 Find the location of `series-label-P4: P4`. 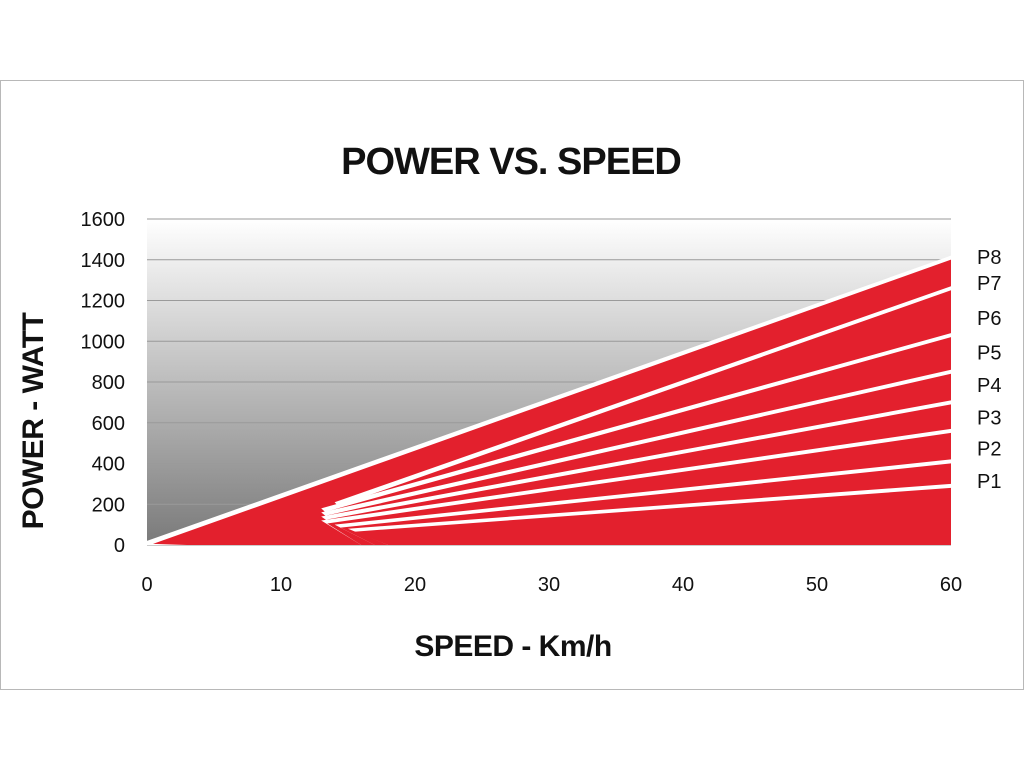

series-label-P4: P4 is located at coordinates (989, 386).